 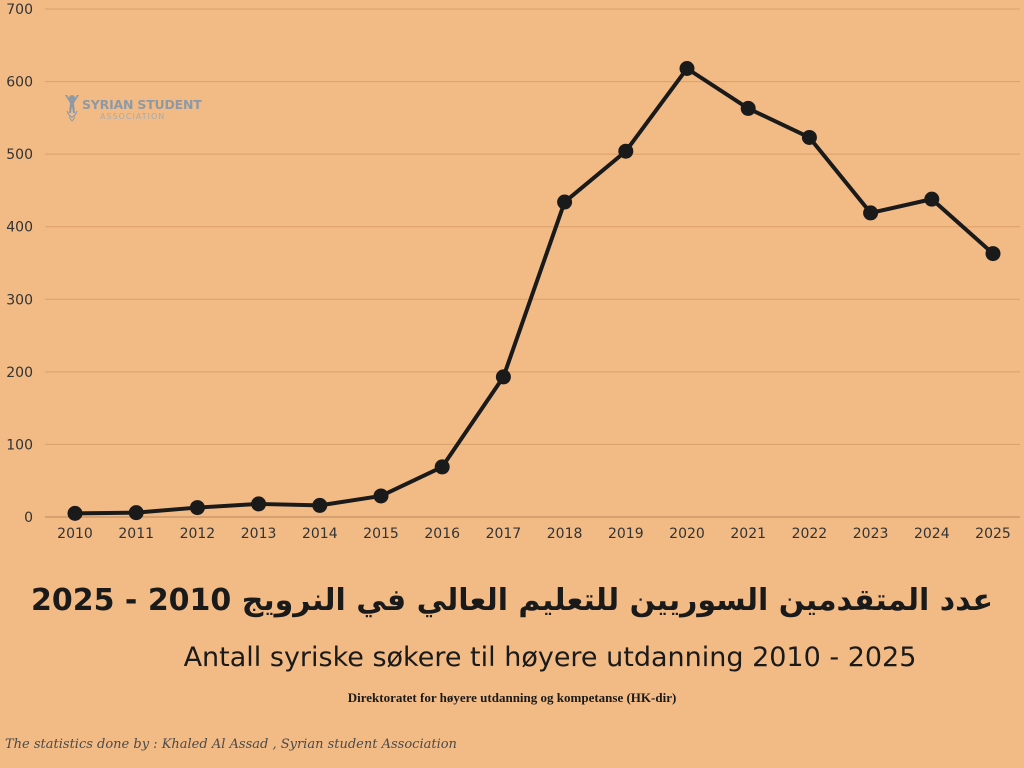 What do you see at coordinates (993, 254) in the screenshot?
I see `data-point-2025` at bounding box center [993, 254].